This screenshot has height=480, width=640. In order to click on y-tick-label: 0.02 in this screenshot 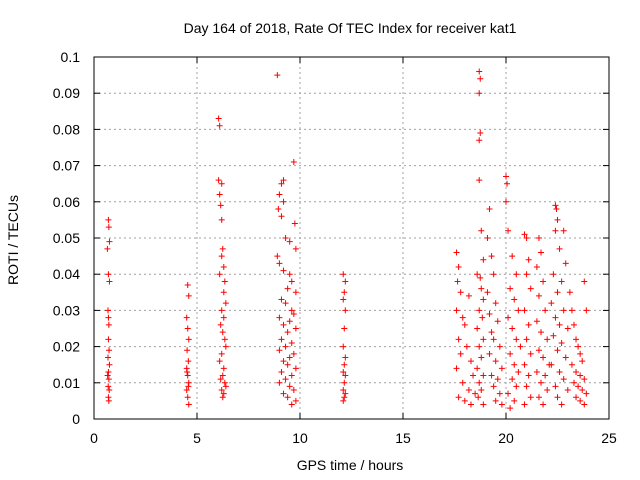, I will do `click(66, 347)`.